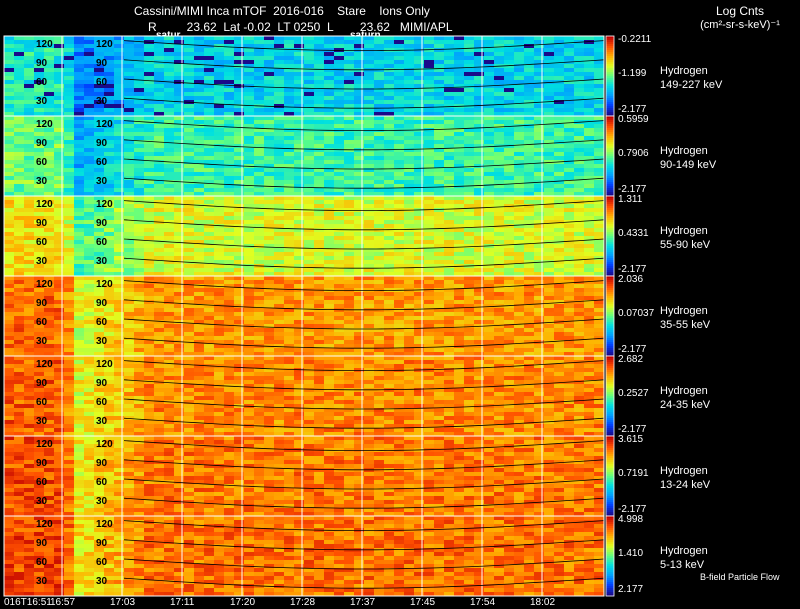 This screenshot has height=609, width=800. I want to click on colorbar-max-label: -0.2211, so click(635, 39).